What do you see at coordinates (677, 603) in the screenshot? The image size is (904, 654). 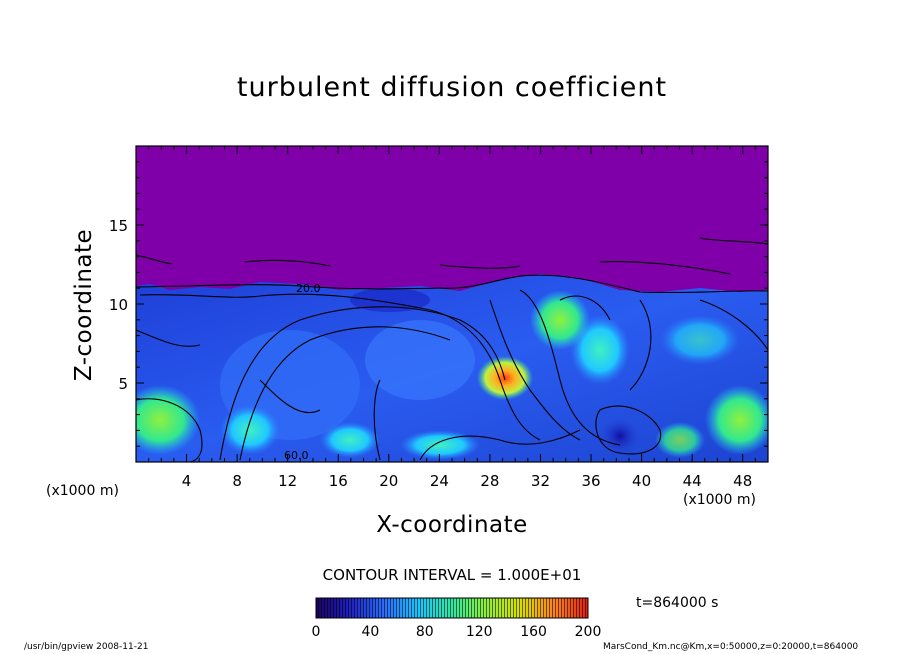 I see `time-label: t=864000 s` at bounding box center [677, 603].